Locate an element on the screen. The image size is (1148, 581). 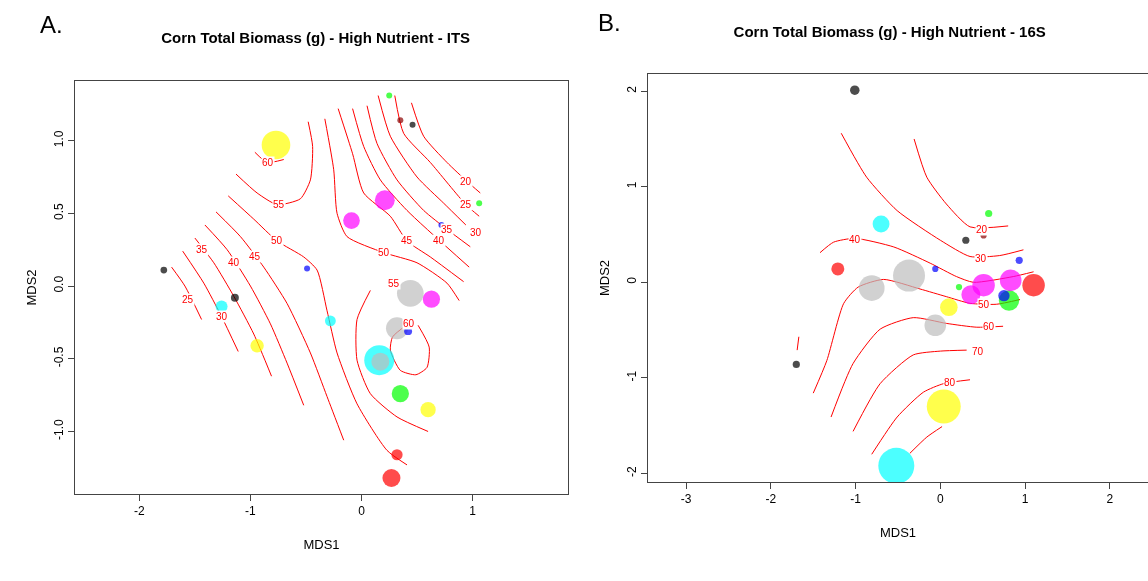
chart-title: Corn Total Biomass (g) - High Nutrient - 16S is located at coordinates (889, 32).